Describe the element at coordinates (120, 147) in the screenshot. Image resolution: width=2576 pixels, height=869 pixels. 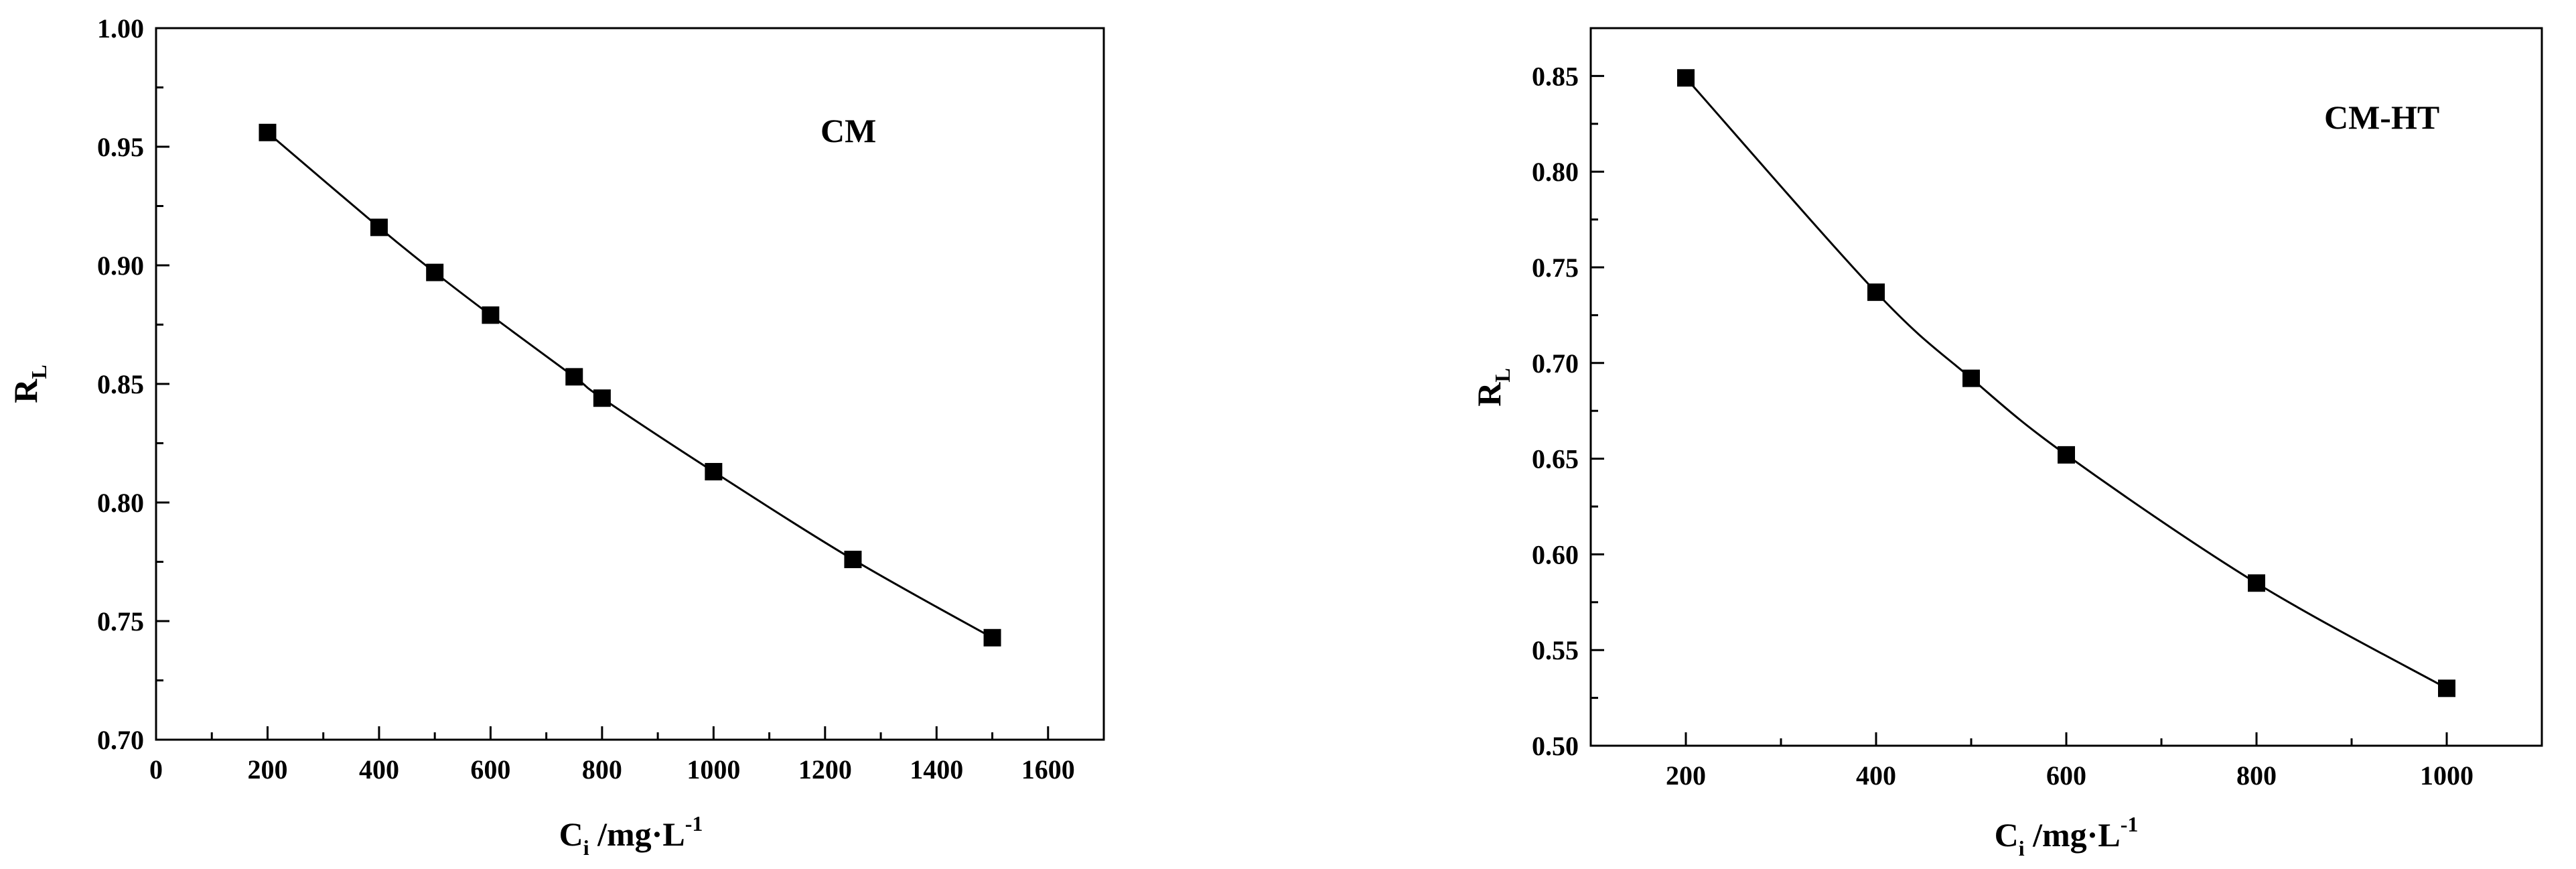
I see `y-tick-label: 0.95` at that location.